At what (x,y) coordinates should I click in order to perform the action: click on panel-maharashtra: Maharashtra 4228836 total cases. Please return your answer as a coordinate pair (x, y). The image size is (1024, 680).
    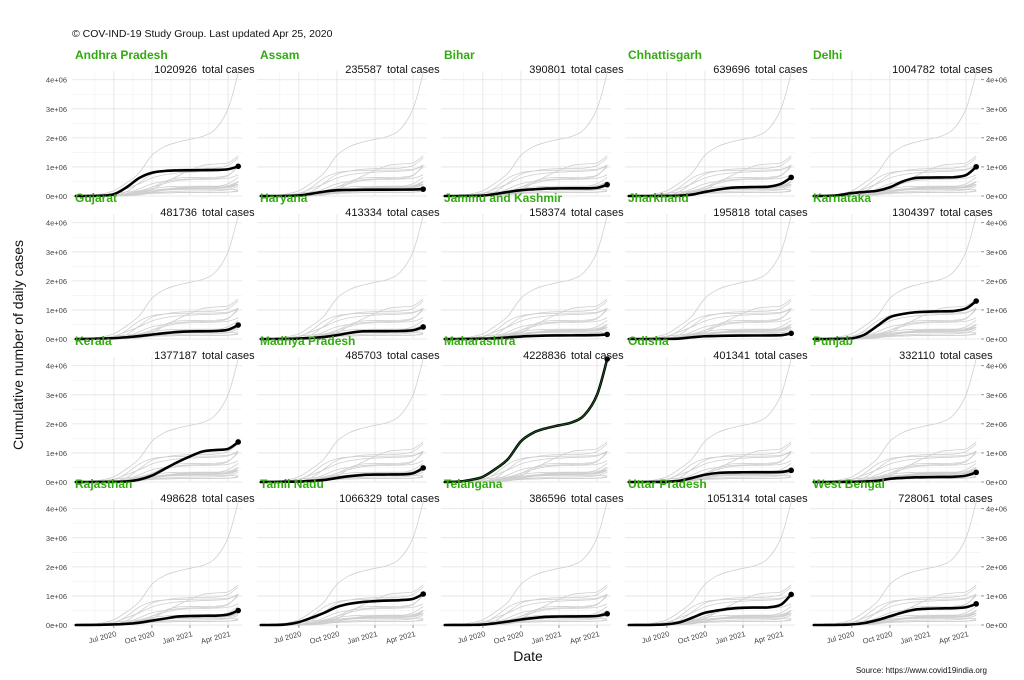
    Looking at the image, I should click on (532, 409).